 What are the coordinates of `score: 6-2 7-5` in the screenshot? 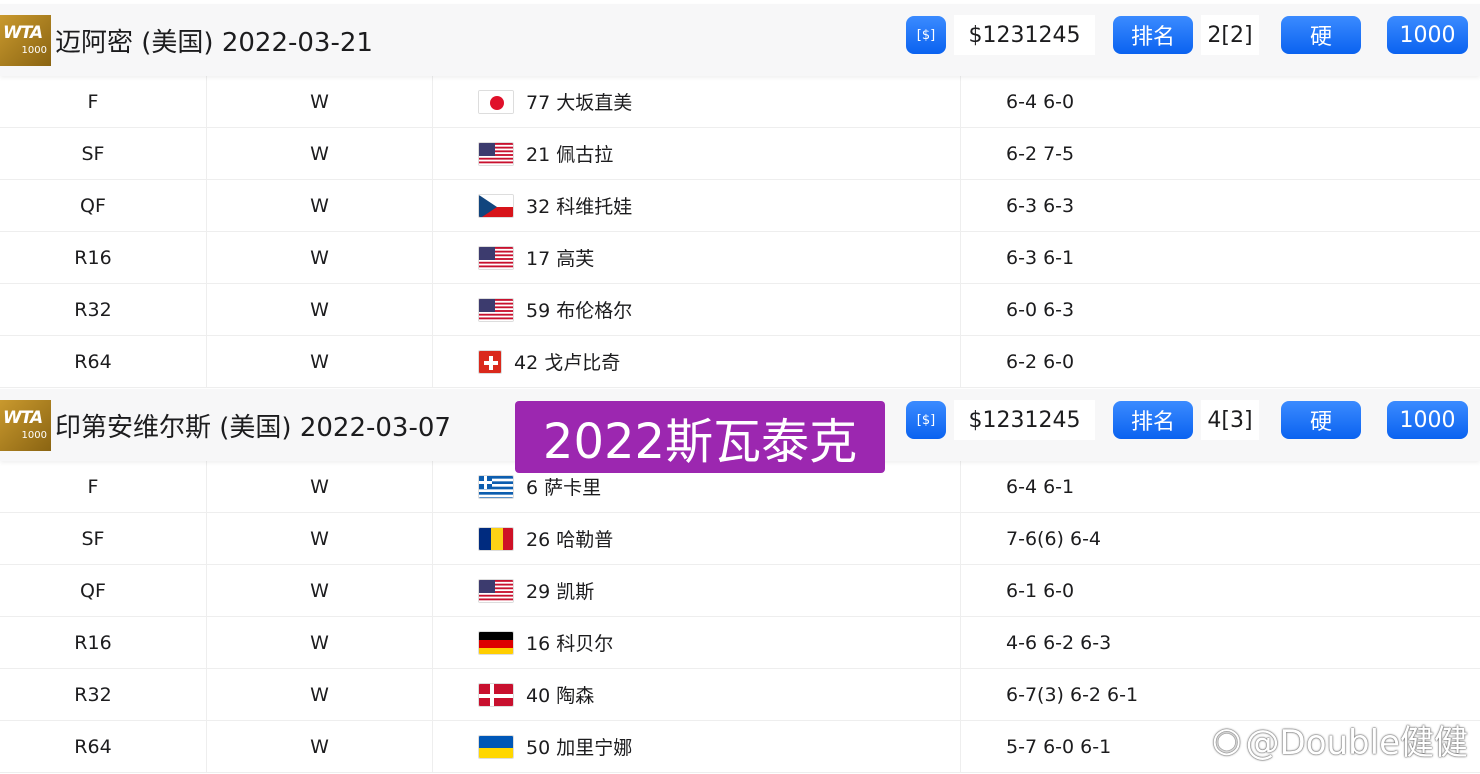 It's located at (1040, 153).